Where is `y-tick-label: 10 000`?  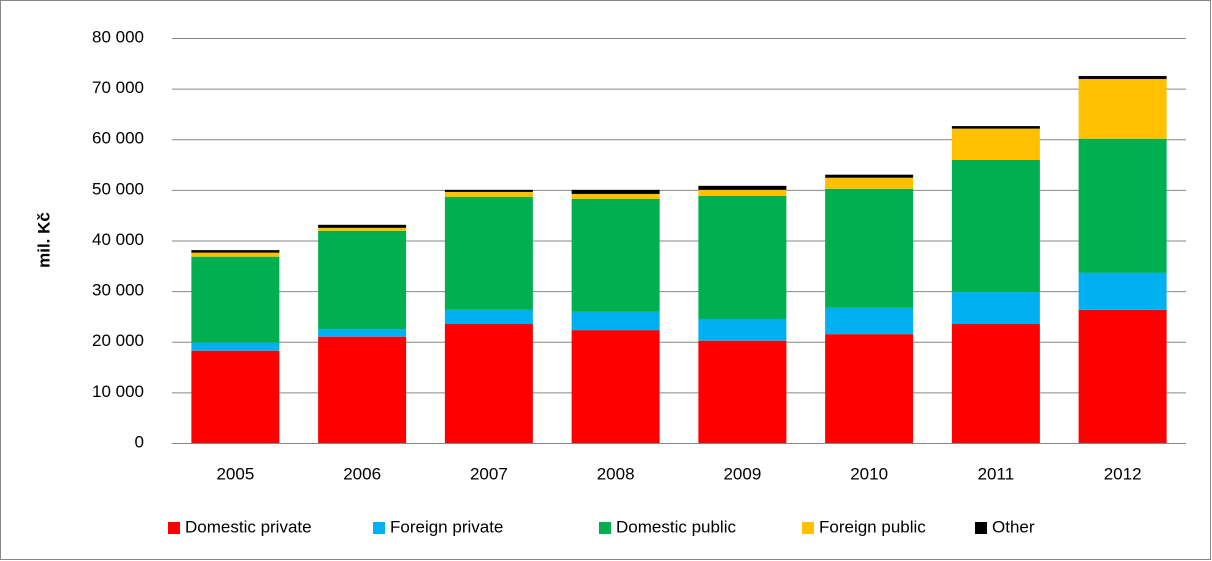 y-tick-label: 10 000 is located at coordinates (118, 391).